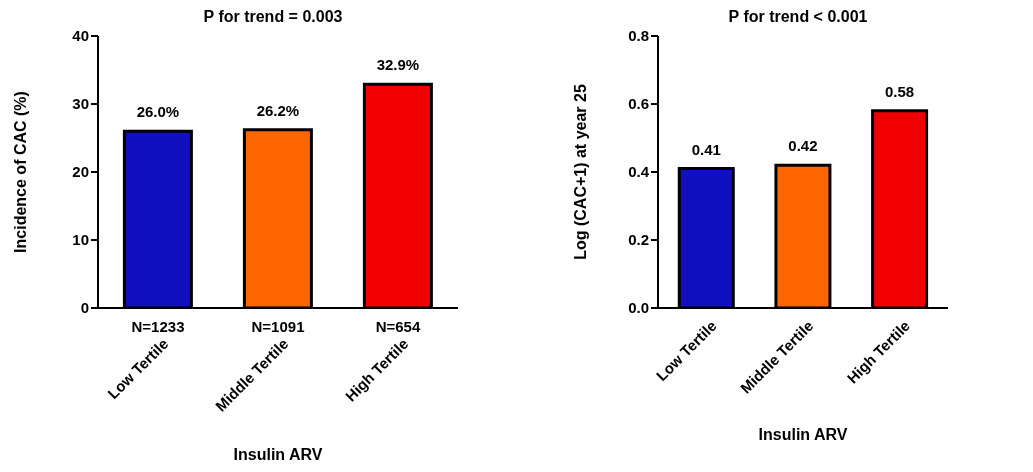  Describe the element at coordinates (638, 36) in the screenshot. I see `y-tick-label: 0.8` at that location.